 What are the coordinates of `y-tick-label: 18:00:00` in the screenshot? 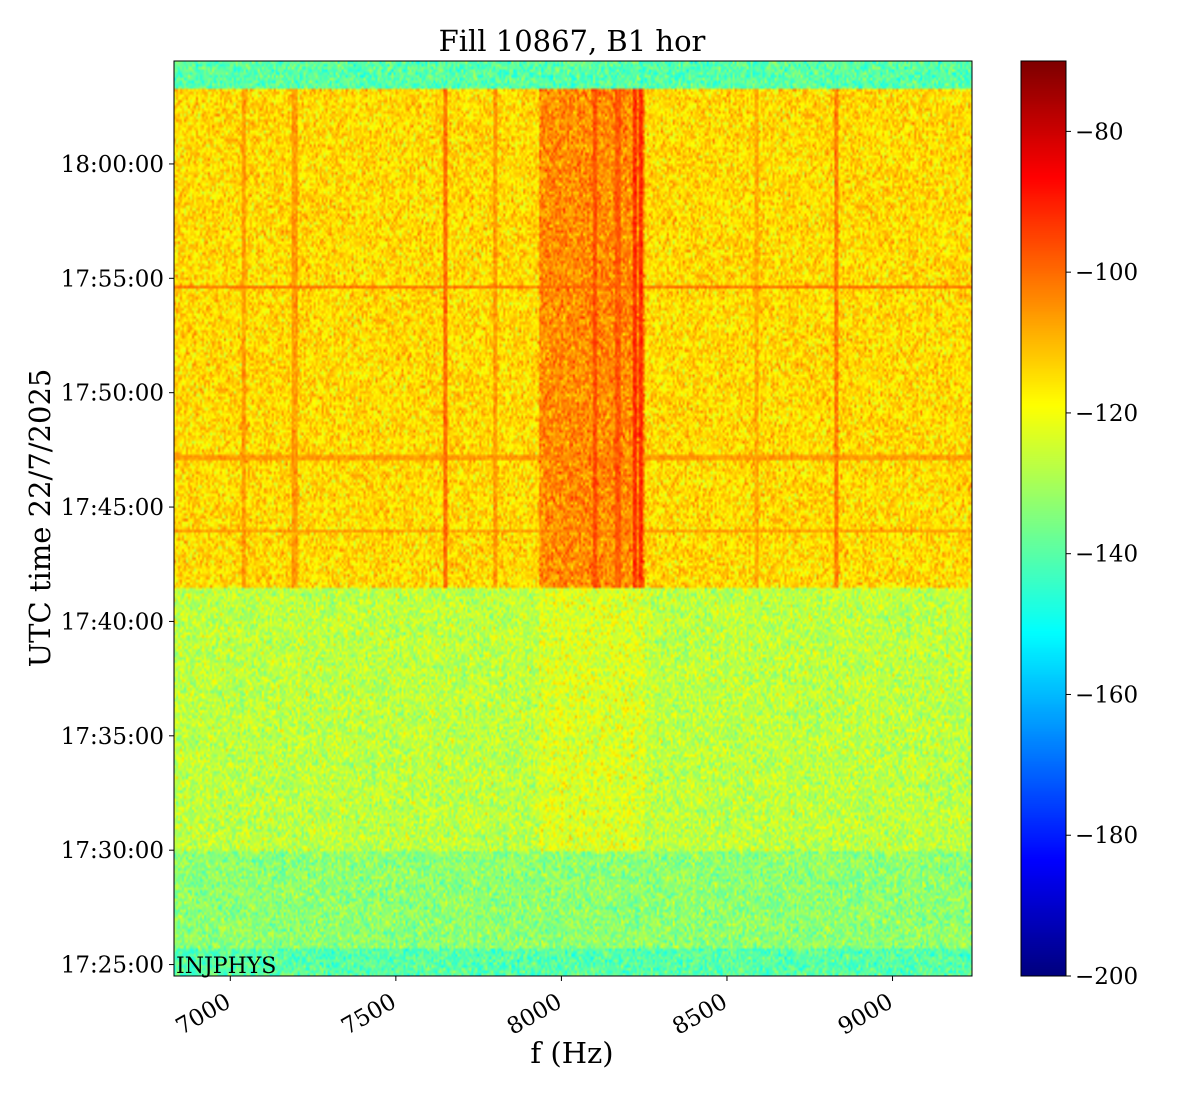 It's located at (112, 165).